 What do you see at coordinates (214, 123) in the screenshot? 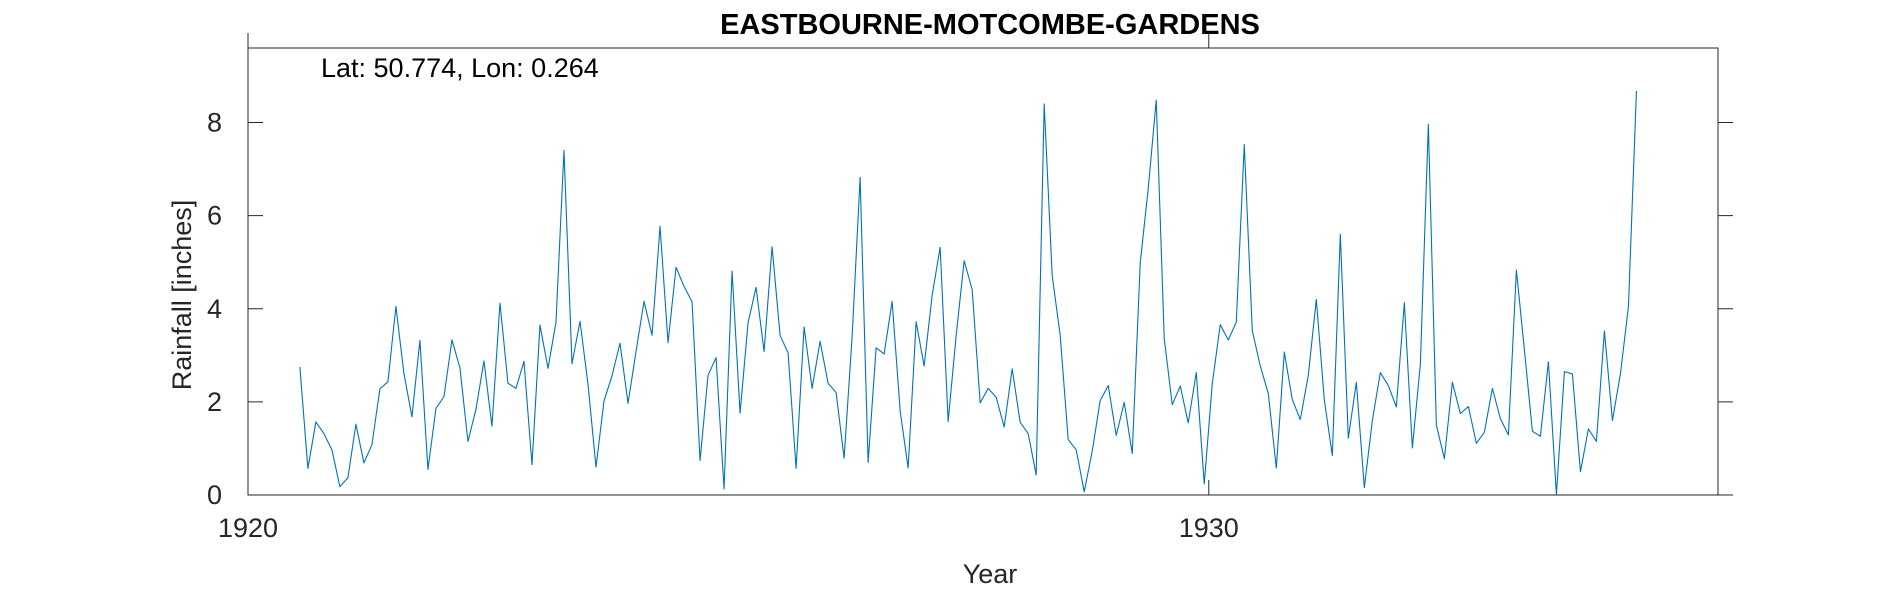
I see `y-tick-label: 8` at bounding box center [214, 123].